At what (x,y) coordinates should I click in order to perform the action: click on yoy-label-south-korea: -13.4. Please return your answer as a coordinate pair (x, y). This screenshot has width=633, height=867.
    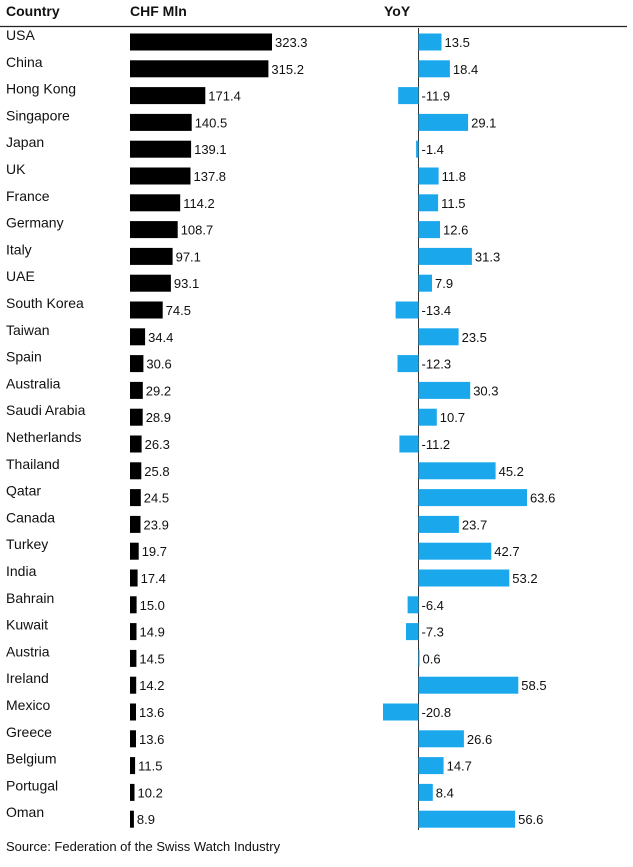
    Looking at the image, I should click on (437, 310).